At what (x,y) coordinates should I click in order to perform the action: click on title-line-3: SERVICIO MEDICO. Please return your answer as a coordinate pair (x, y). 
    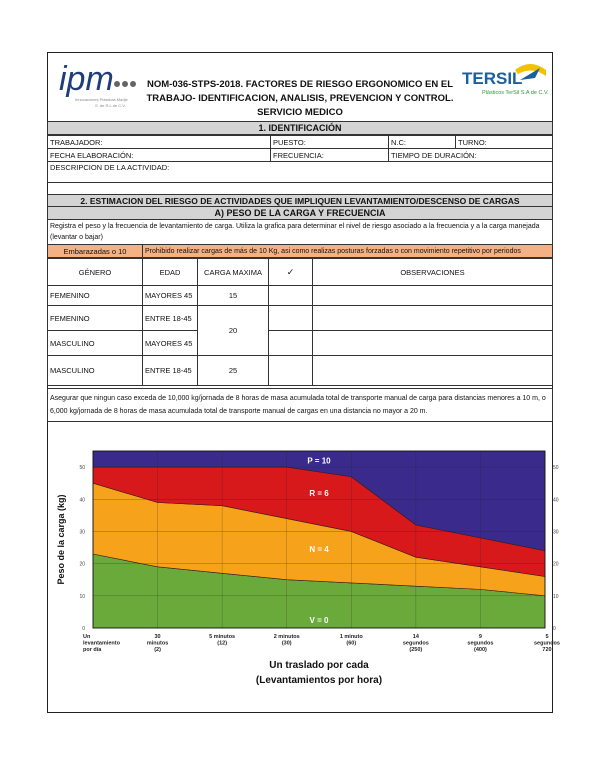
    Looking at the image, I should click on (300, 112).